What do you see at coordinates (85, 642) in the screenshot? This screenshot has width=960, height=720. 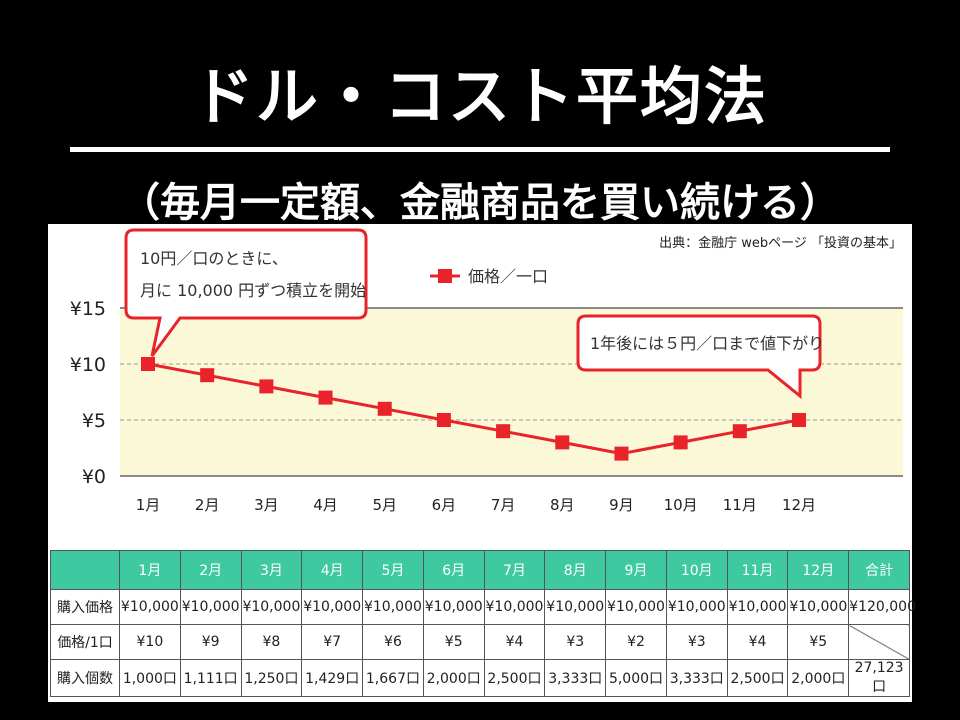 I see `row-label: 価格/1口` at bounding box center [85, 642].